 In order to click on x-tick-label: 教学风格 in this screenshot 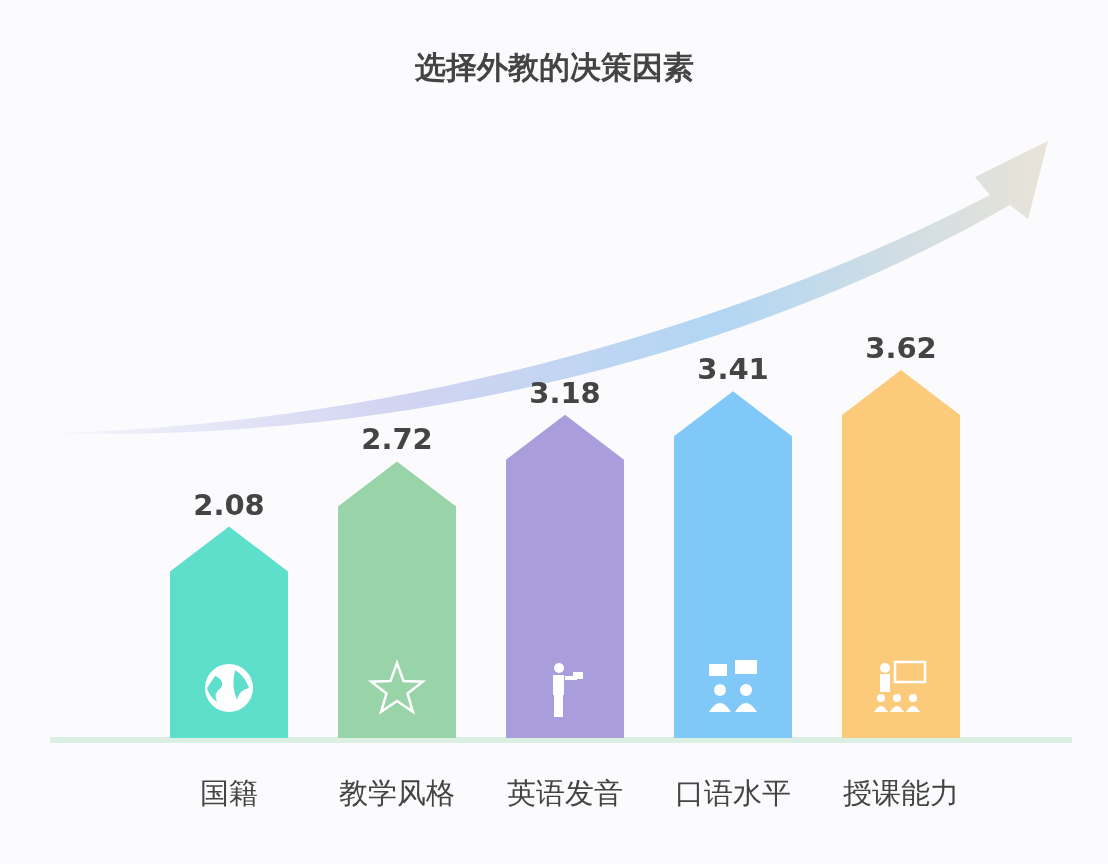, I will do `click(397, 793)`.